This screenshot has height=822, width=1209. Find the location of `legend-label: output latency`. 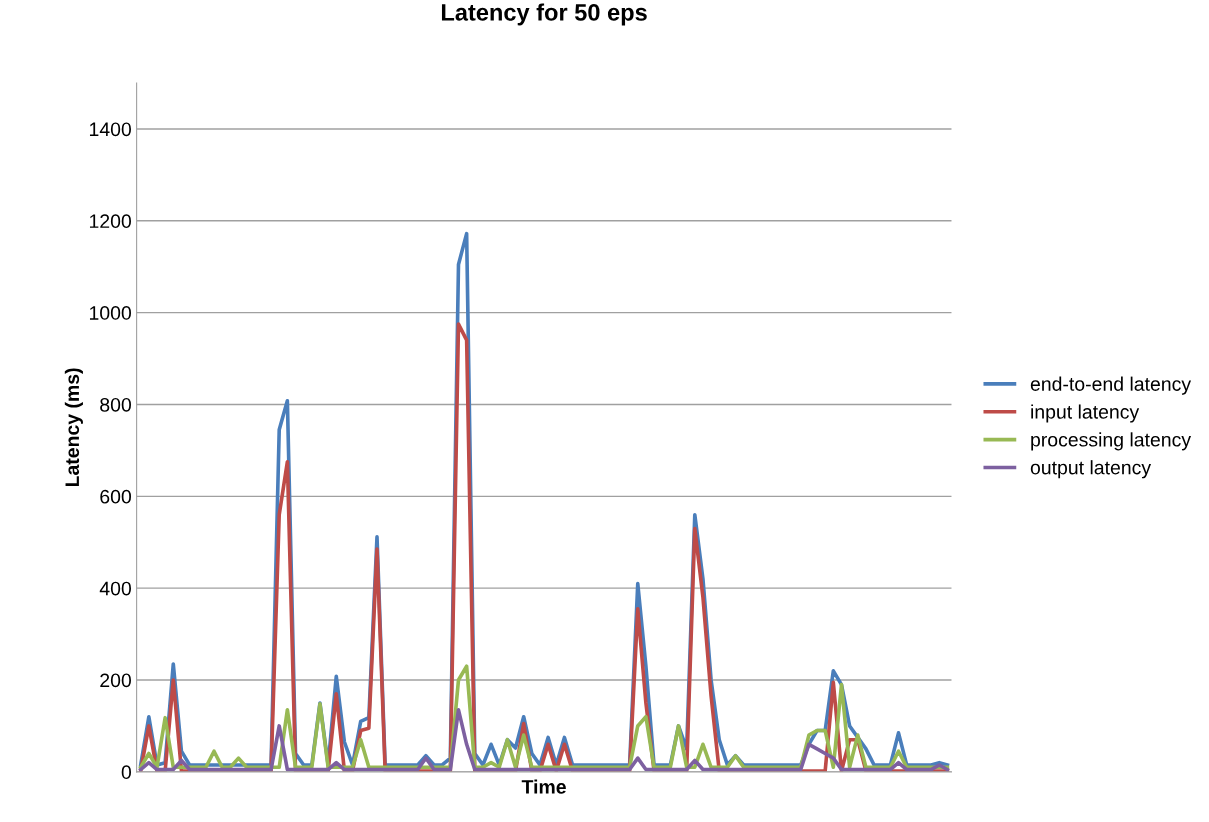

legend-label: output latency is located at coordinates (1091, 469).